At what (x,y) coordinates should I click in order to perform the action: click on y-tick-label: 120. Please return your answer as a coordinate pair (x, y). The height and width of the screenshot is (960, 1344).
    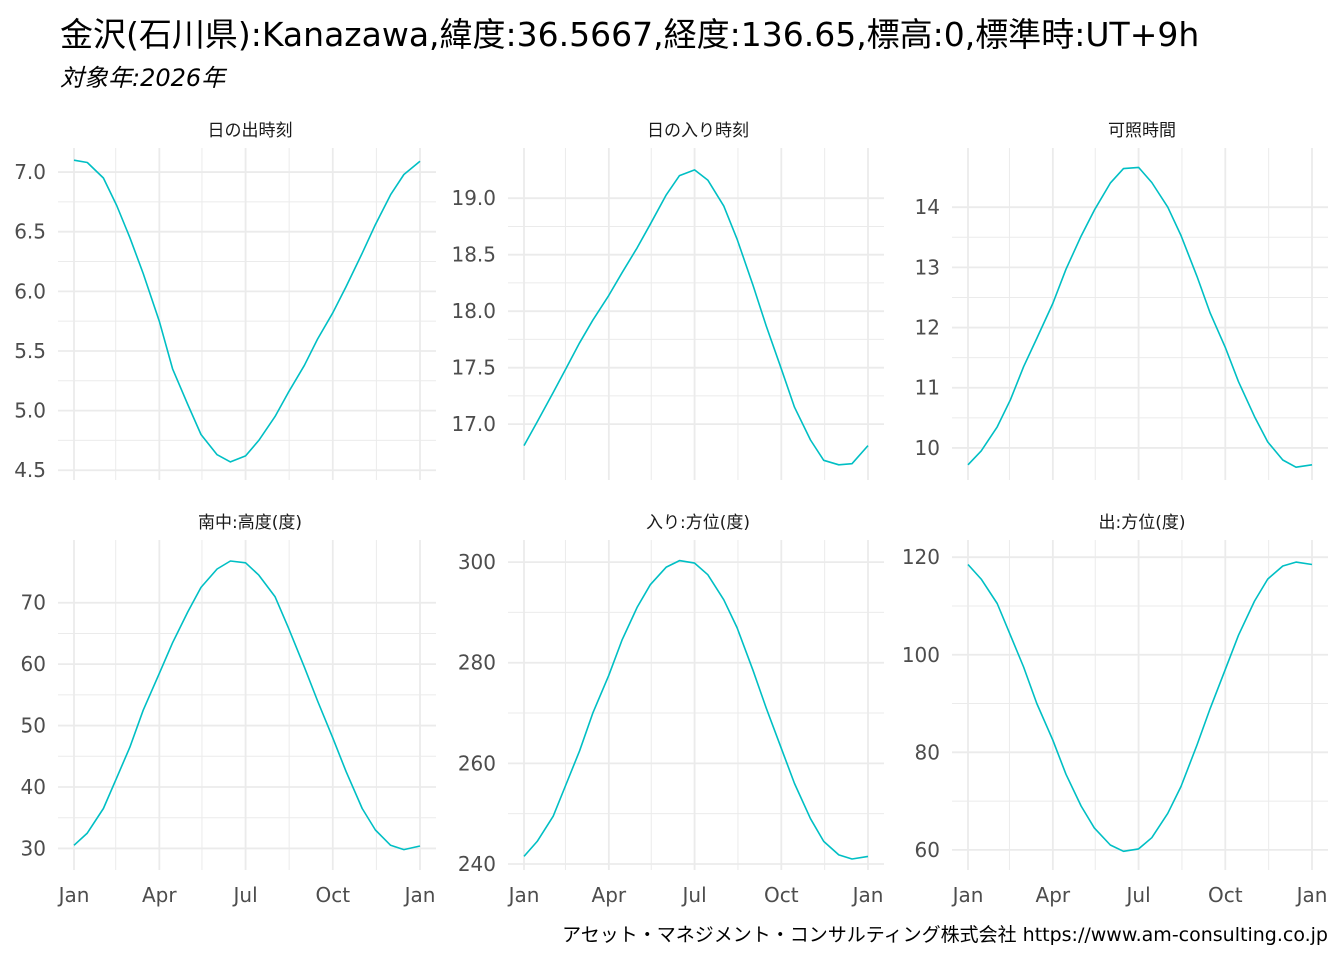
    Looking at the image, I should click on (921, 557).